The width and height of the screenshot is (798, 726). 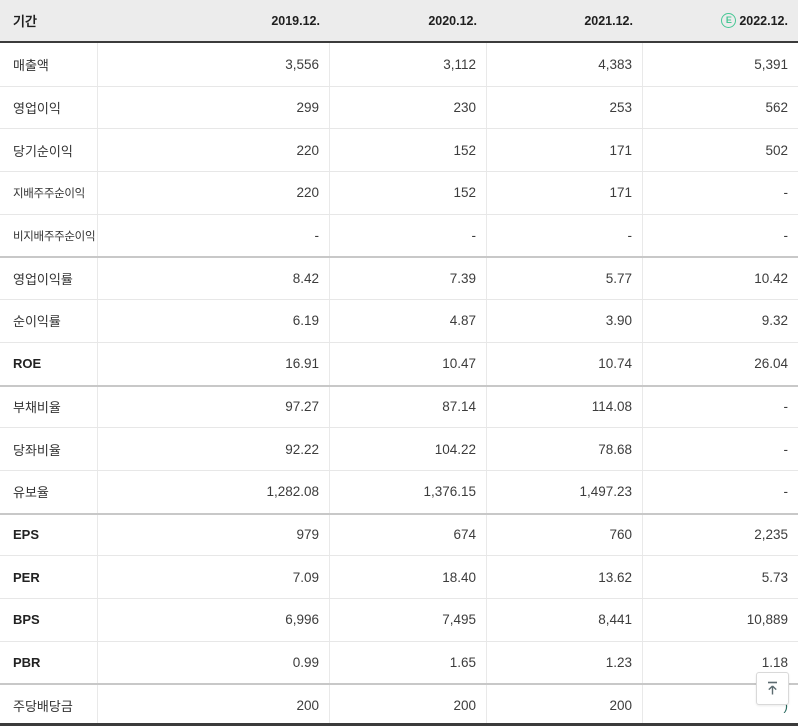 What do you see at coordinates (399, 662) in the screenshot?
I see `table-row: PBR 0.99 1.65 1.23 1.18` at bounding box center [399, 662].